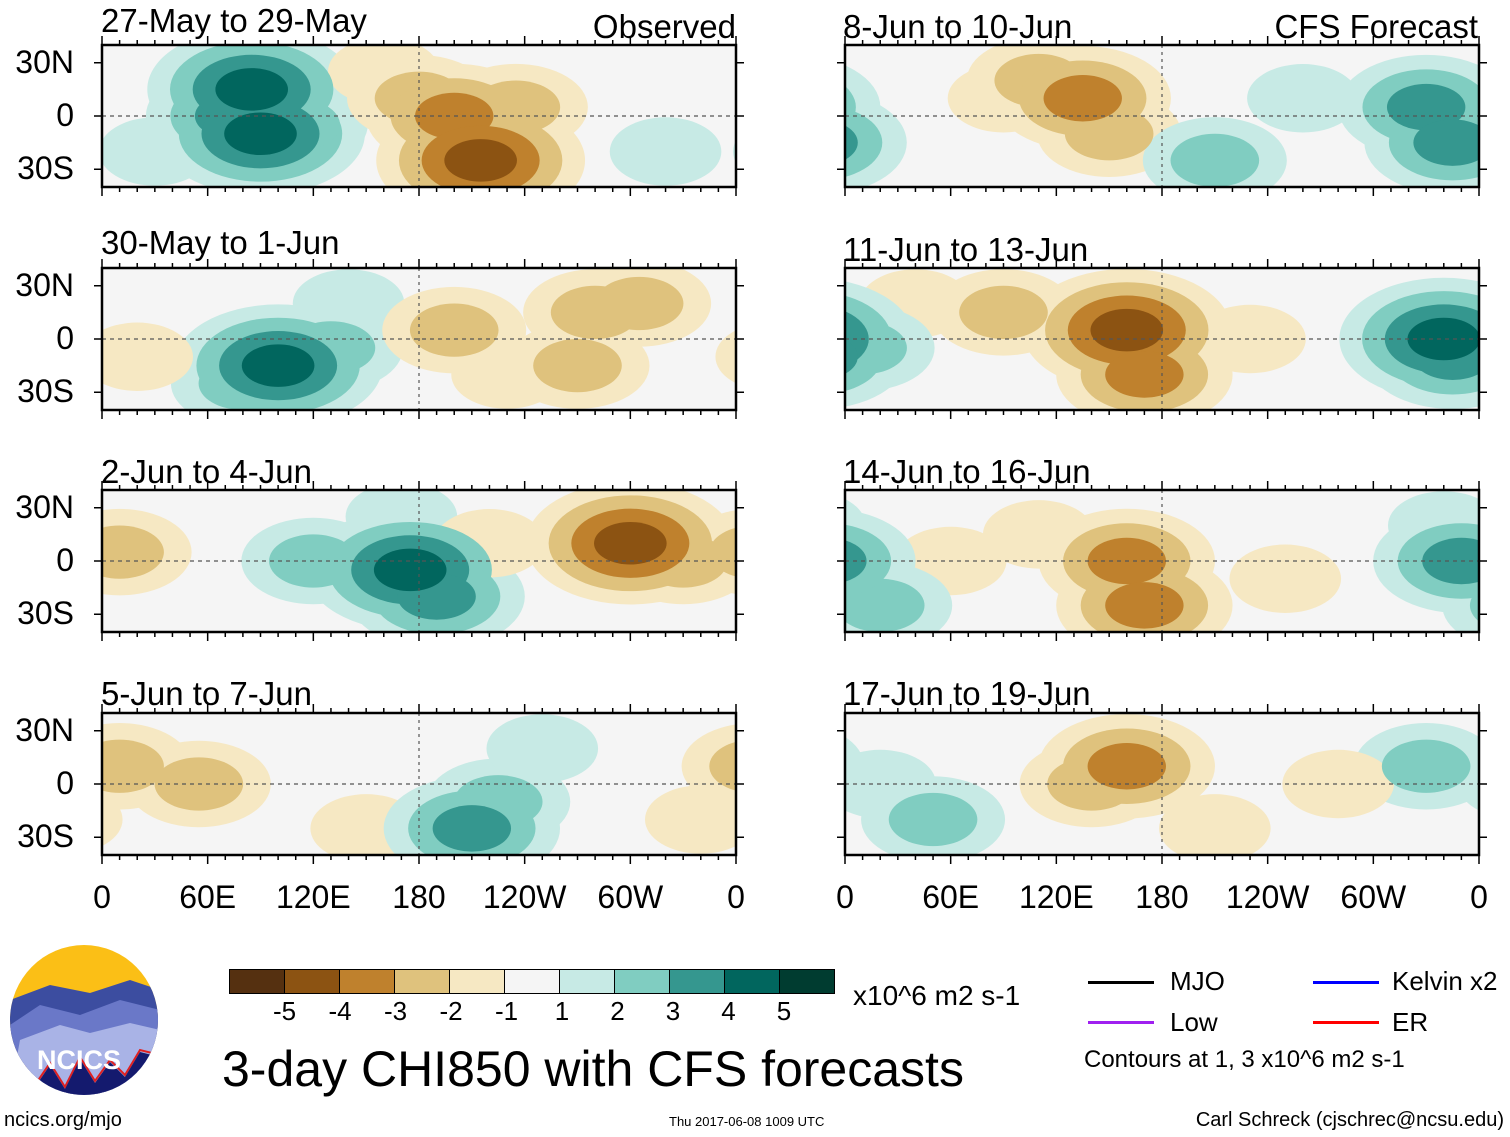 Image resolution: width=1510 pixels, height=1137 pixels. Describe the element at coordinates (784, 1011) in the screenshot. I see `colorbar-tick-label: 5` at that location.